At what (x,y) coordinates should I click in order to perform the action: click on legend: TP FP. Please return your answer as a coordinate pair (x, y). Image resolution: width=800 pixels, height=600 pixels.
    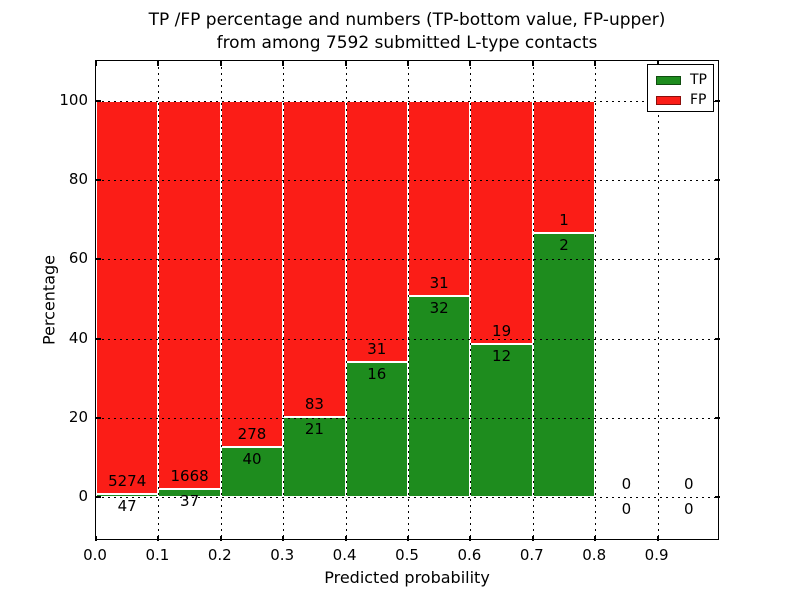
    Looking at the image, I should click on (680, 88).